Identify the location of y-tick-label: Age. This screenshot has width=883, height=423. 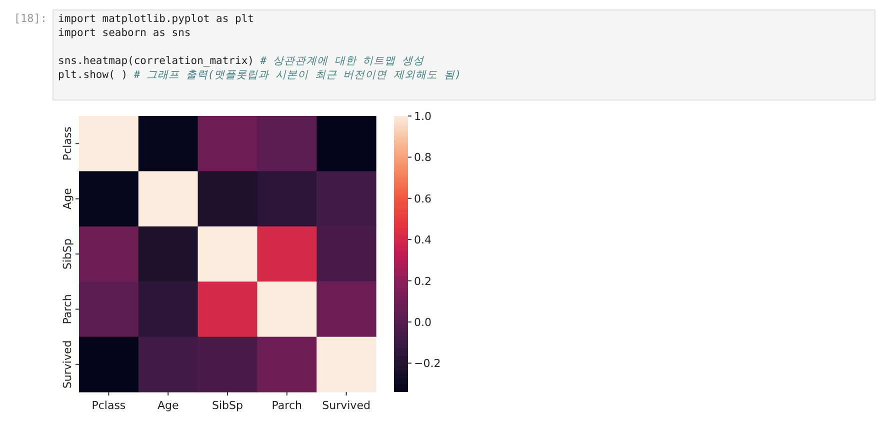
(67, 199).